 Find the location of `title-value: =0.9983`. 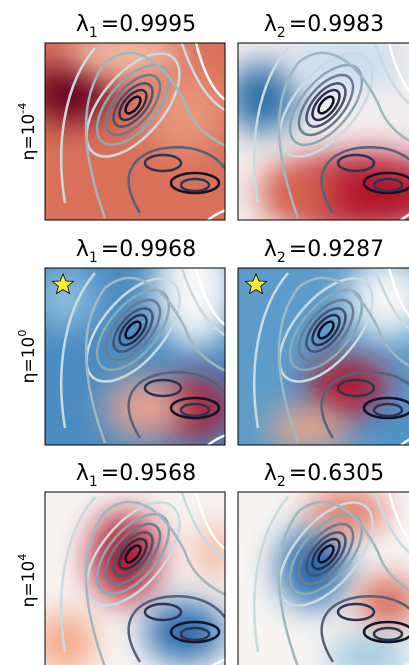

title-value: =0.9983 is located at coordinates (336, 24).